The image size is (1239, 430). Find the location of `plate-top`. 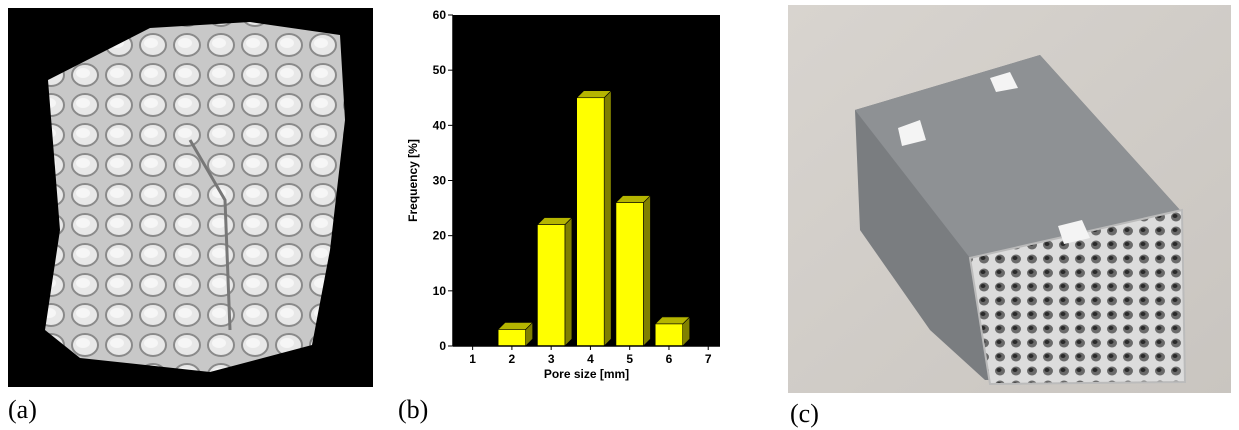

plate-top is located at coordinates (1017, 156).